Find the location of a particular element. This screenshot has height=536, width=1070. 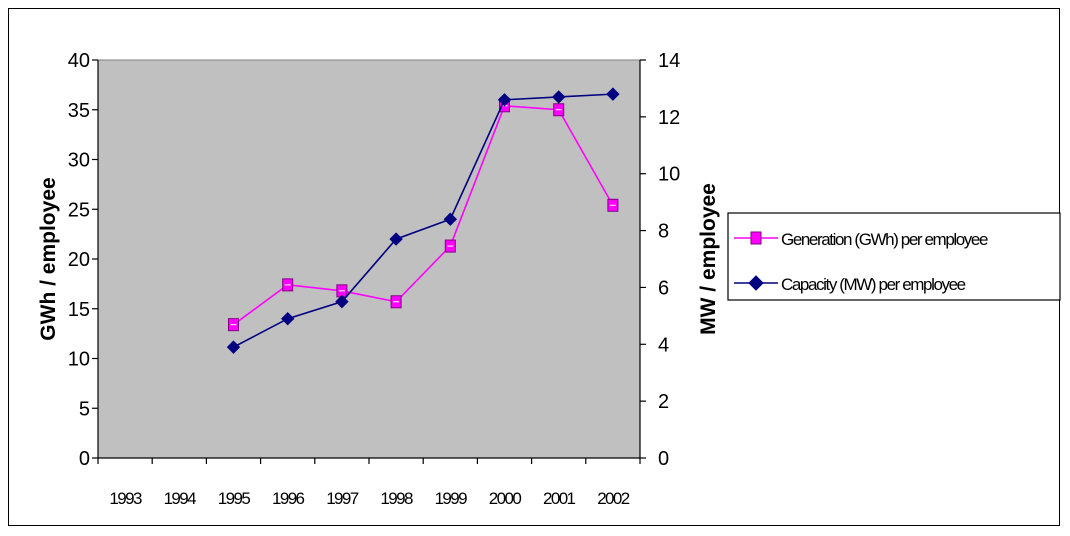

x-tick-label: 2001 is located at coordinates (559, 498).